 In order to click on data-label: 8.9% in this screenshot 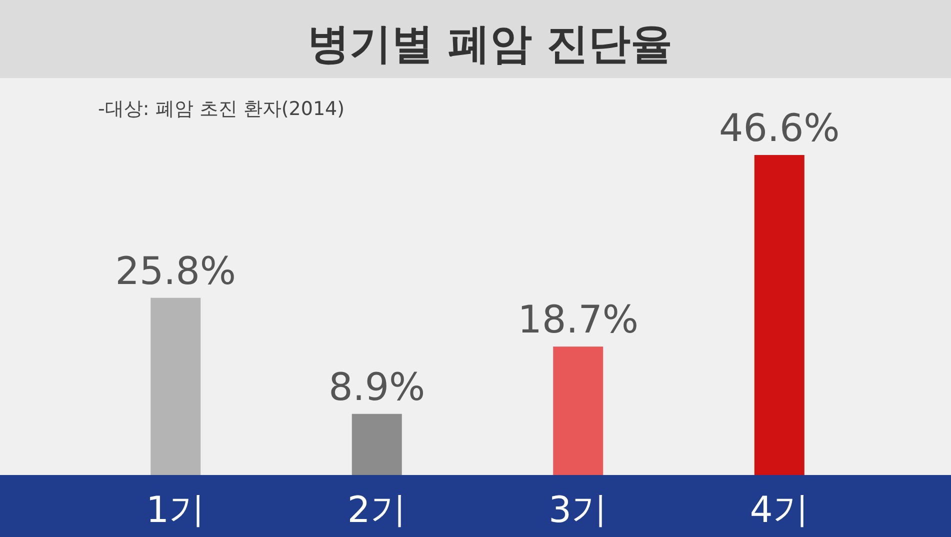, I will do `click(377, 386)`.